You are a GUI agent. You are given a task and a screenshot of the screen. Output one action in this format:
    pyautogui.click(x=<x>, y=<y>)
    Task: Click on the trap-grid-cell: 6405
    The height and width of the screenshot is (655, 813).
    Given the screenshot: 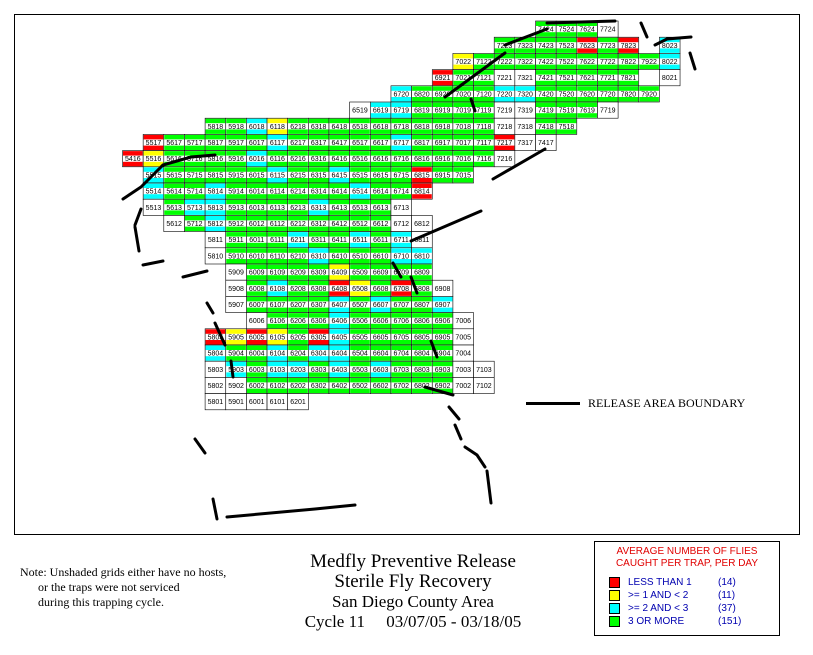 What is the action you would take?
    pyautogui.click(x=339, y=337)
    